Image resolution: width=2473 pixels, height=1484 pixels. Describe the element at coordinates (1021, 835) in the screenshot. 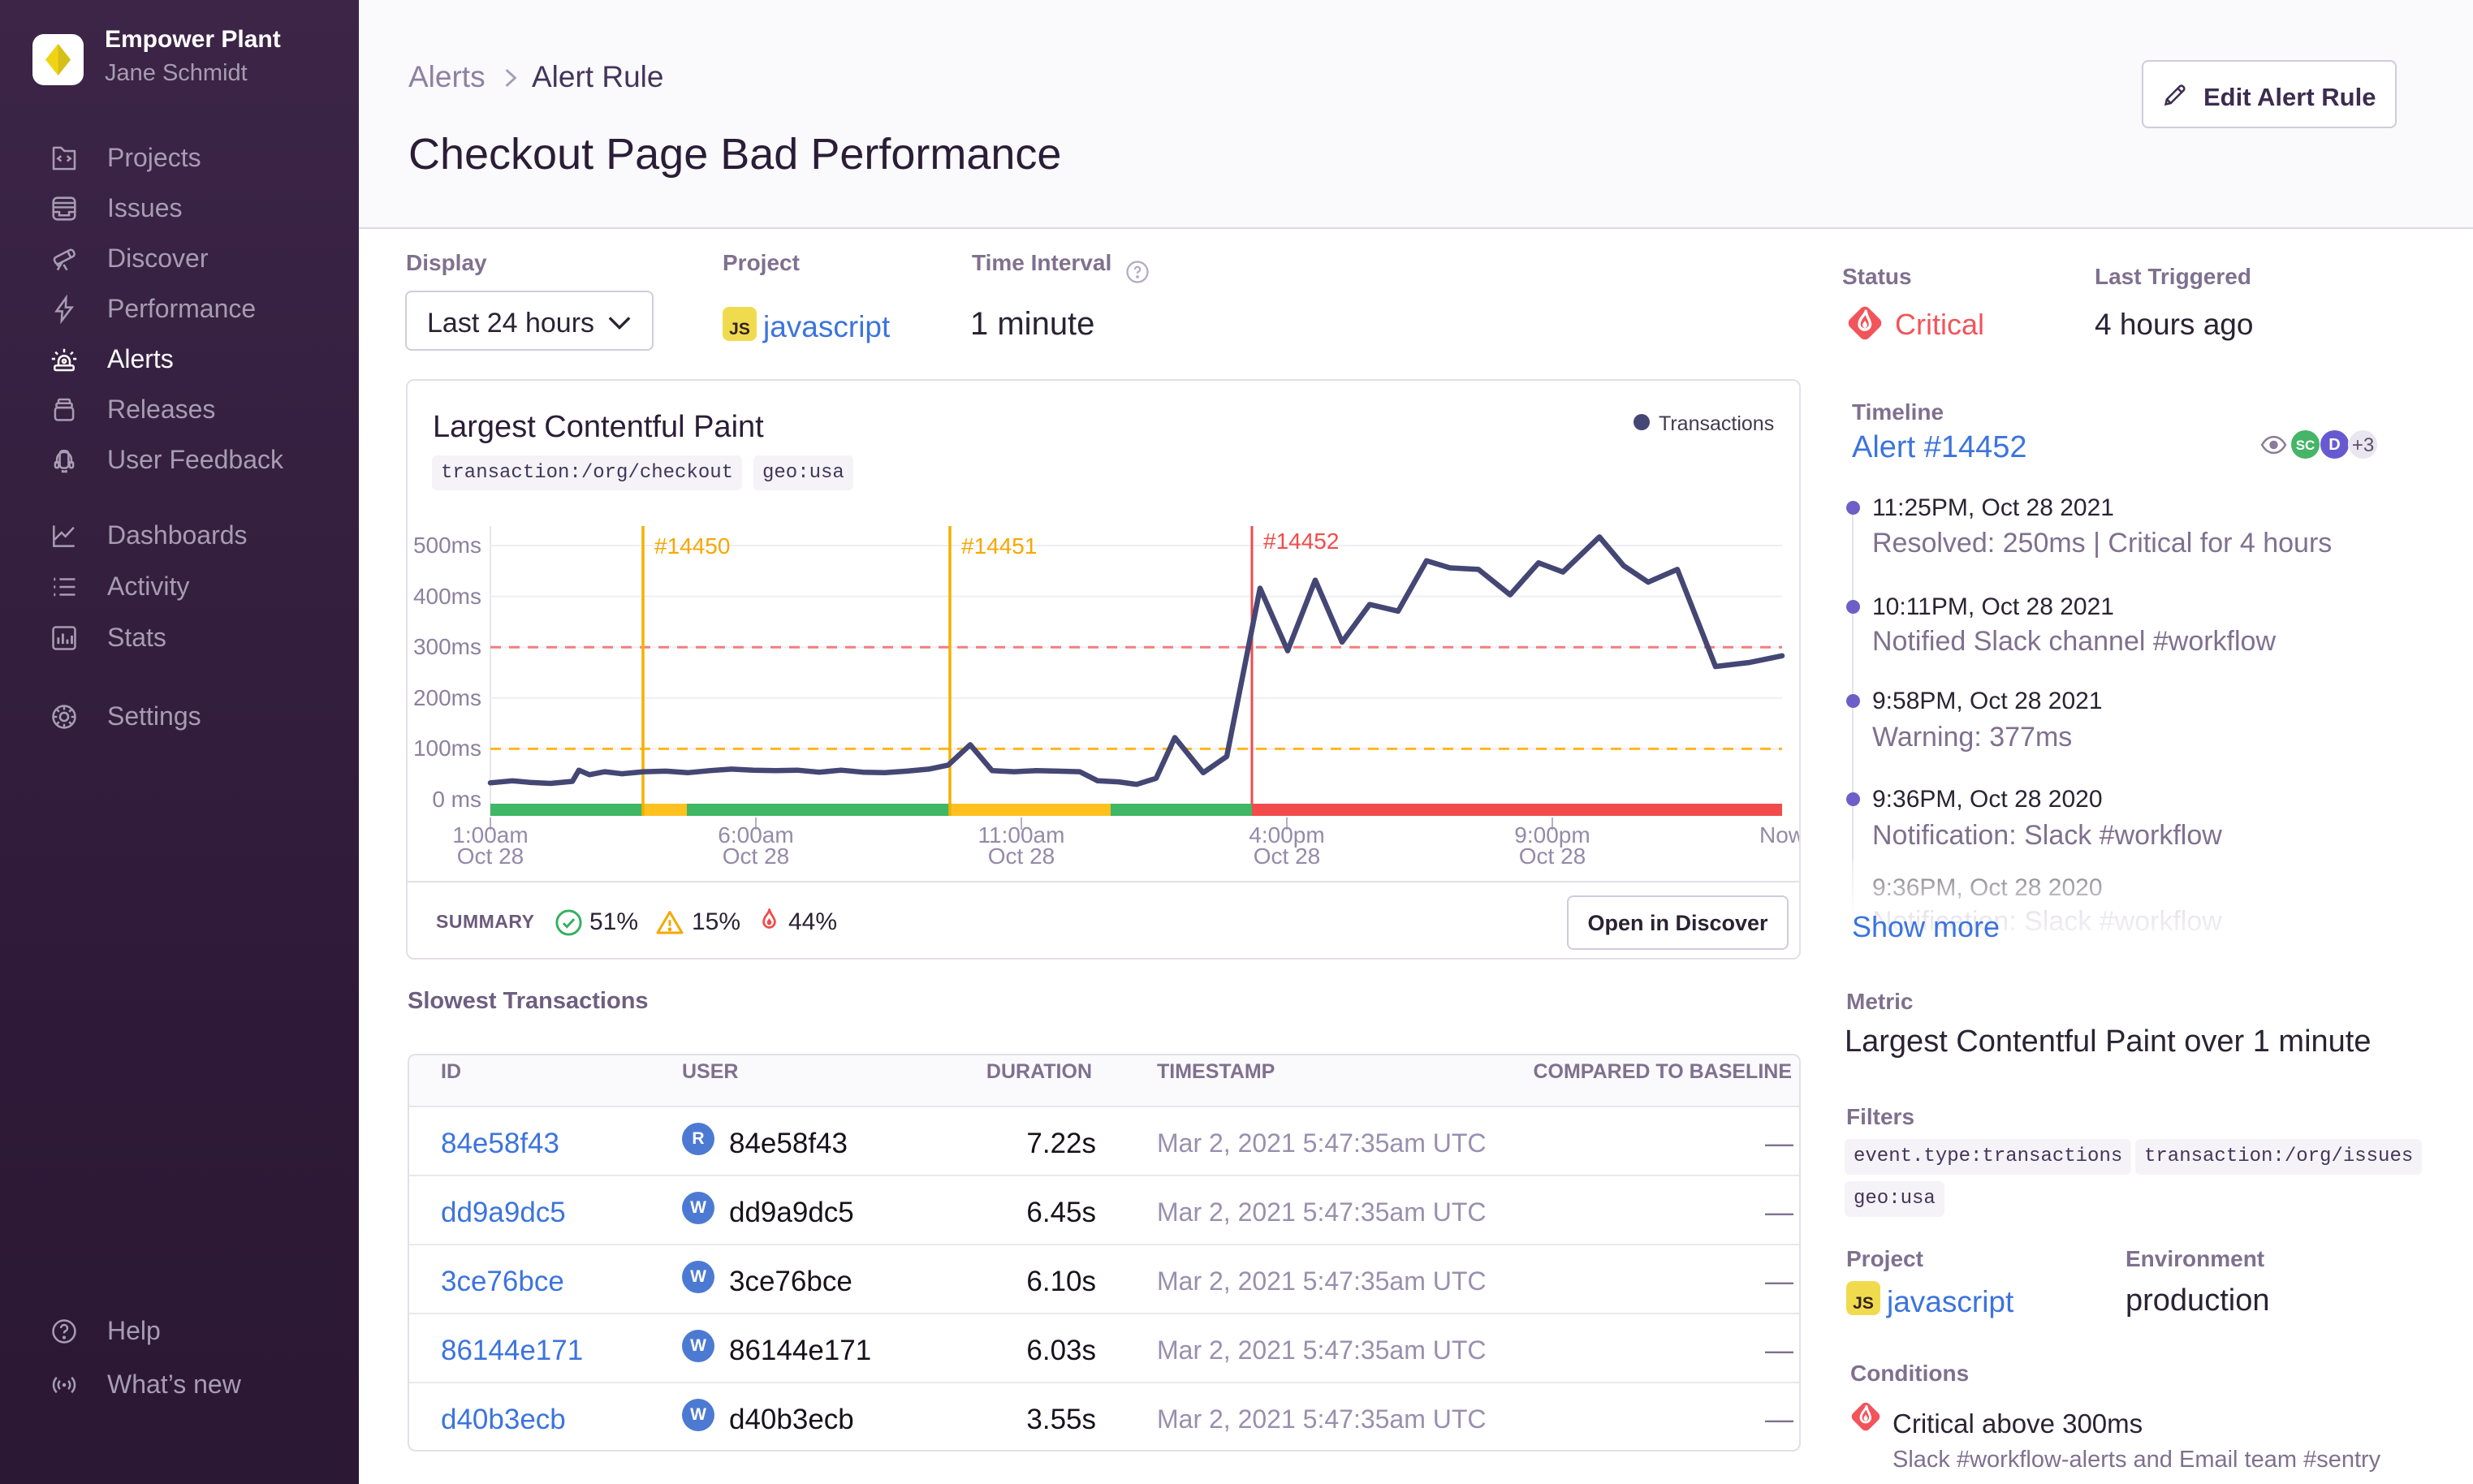

I see `svg-text: 11:00am` at that location.